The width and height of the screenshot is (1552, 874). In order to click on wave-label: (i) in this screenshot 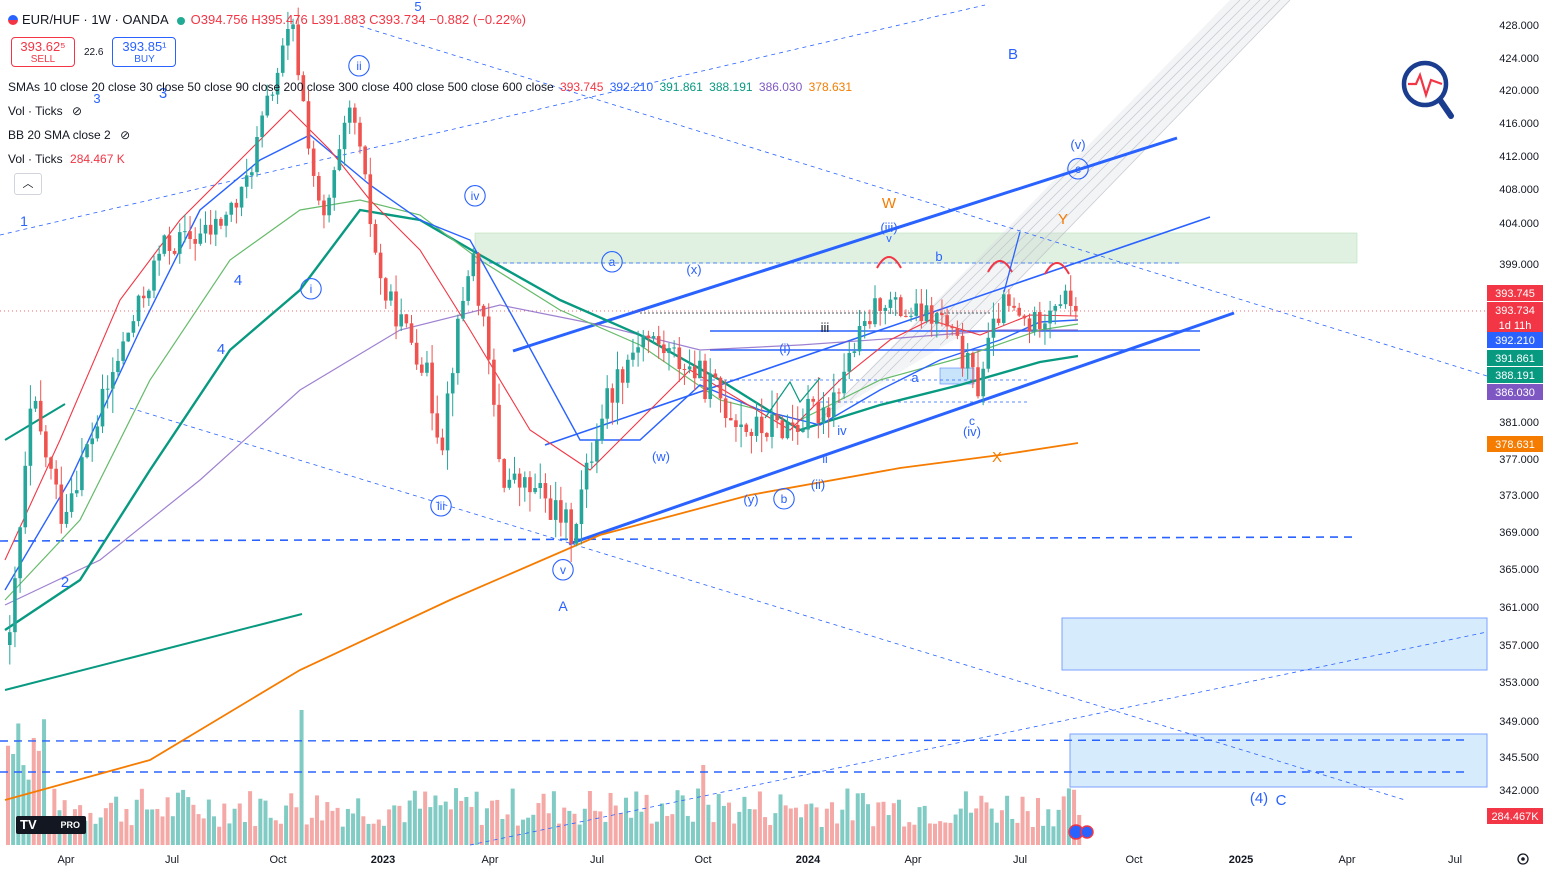, I will do `click(785, 348)`.